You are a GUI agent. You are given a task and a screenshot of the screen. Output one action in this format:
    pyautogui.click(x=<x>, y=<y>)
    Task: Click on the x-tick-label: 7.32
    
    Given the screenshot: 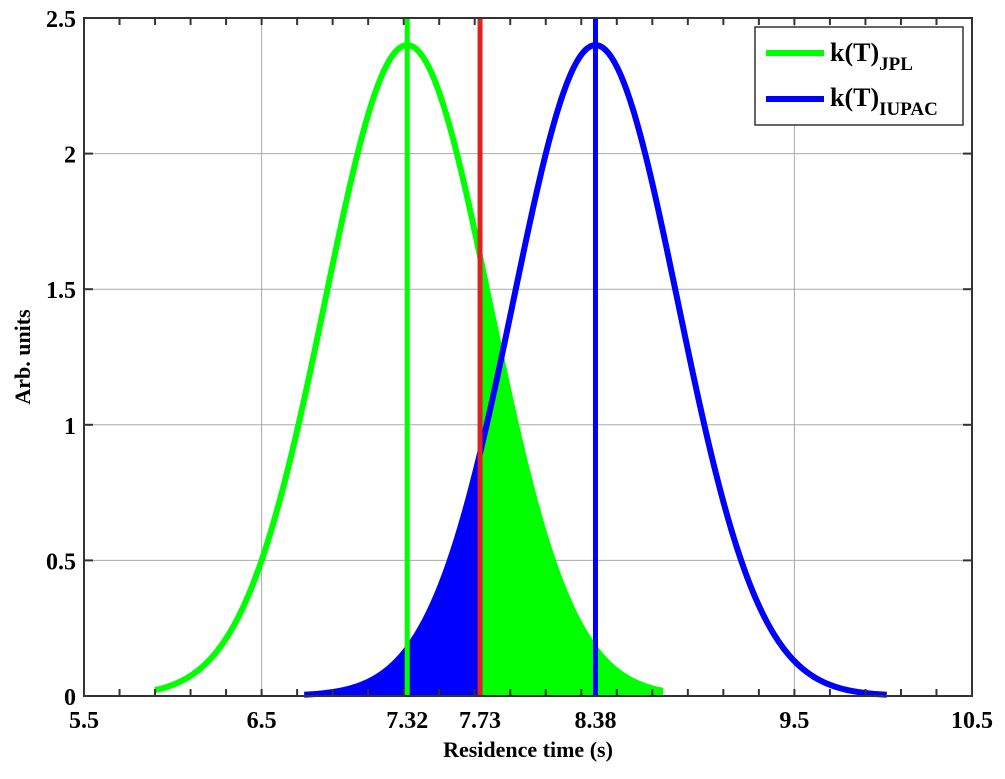 What is the action you would take?
    pyautogui.click(x=407, y=721)
    